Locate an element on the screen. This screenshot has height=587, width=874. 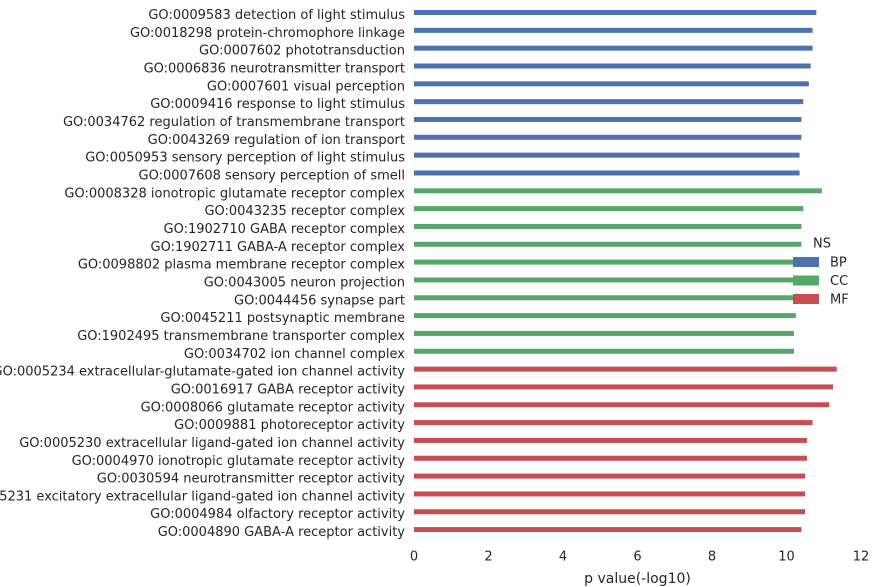
category-label: GO:0016917 GABA receptor activity is located at coordinates (288, 389).